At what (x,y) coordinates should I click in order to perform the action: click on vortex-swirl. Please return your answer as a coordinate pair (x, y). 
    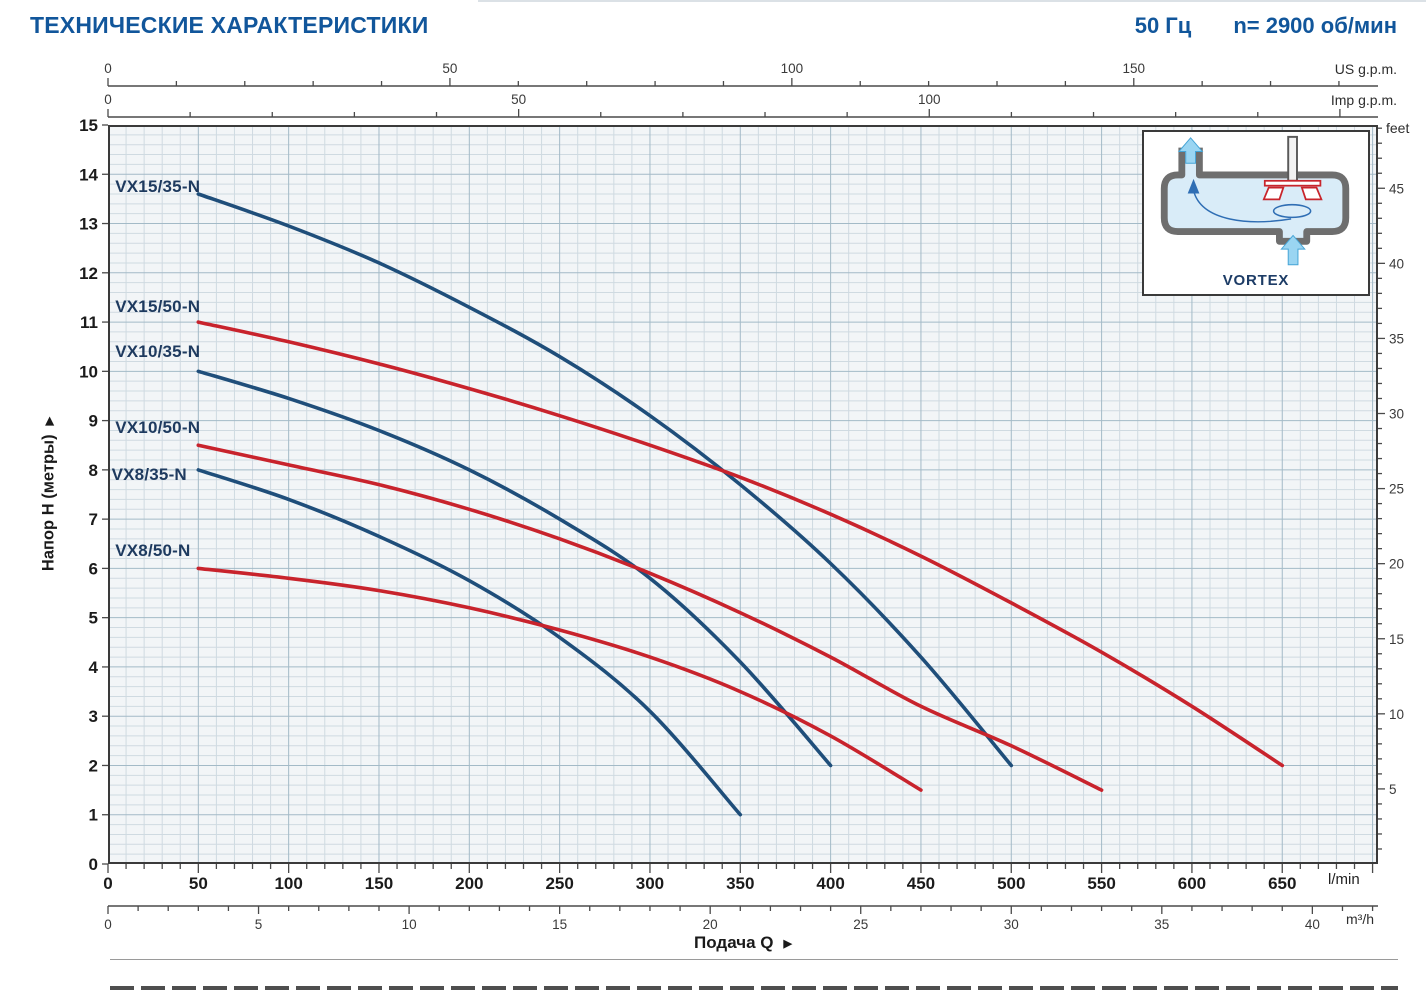
    Looking at the image, I should click on (1292, 211).